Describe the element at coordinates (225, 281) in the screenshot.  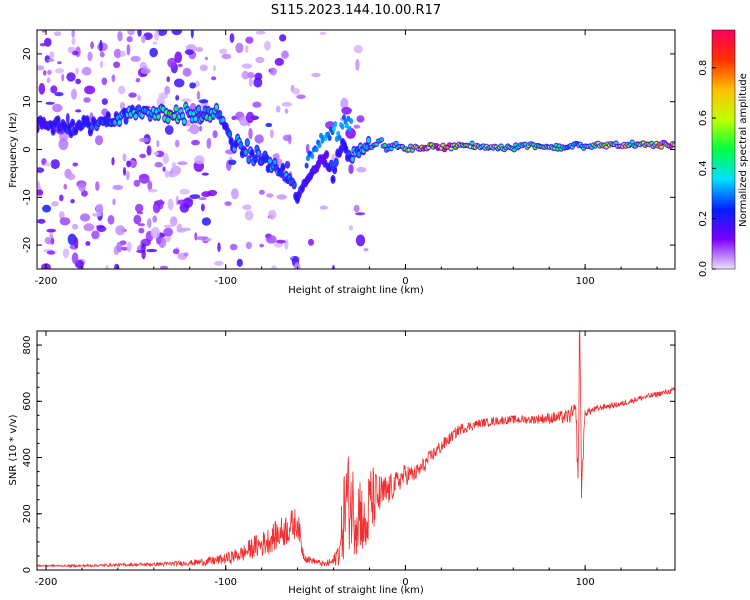
I see `x-tick-label: -100` at that location.